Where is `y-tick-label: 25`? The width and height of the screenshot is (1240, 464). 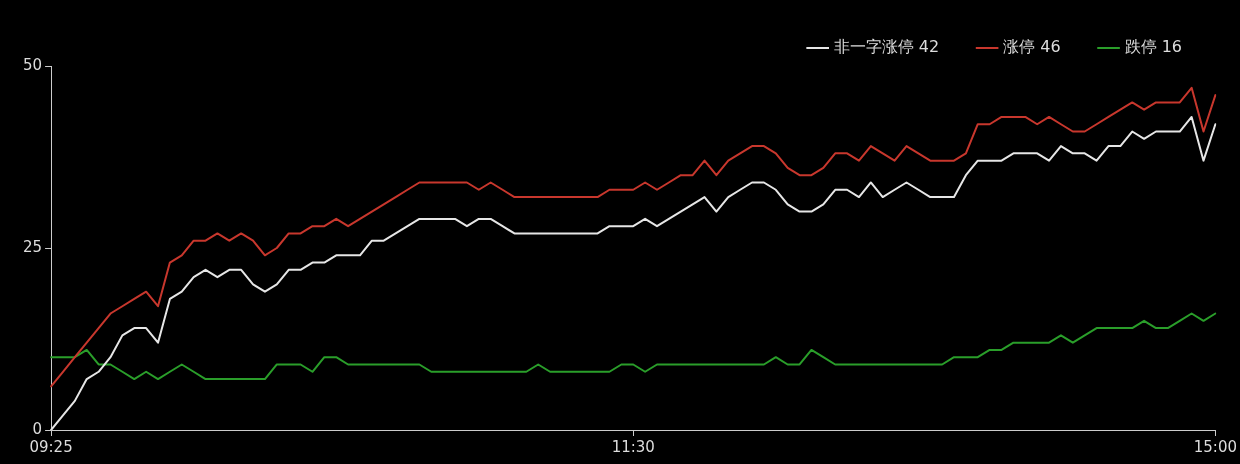
y-tick-label: 25 is located at coordinates (32, 246).